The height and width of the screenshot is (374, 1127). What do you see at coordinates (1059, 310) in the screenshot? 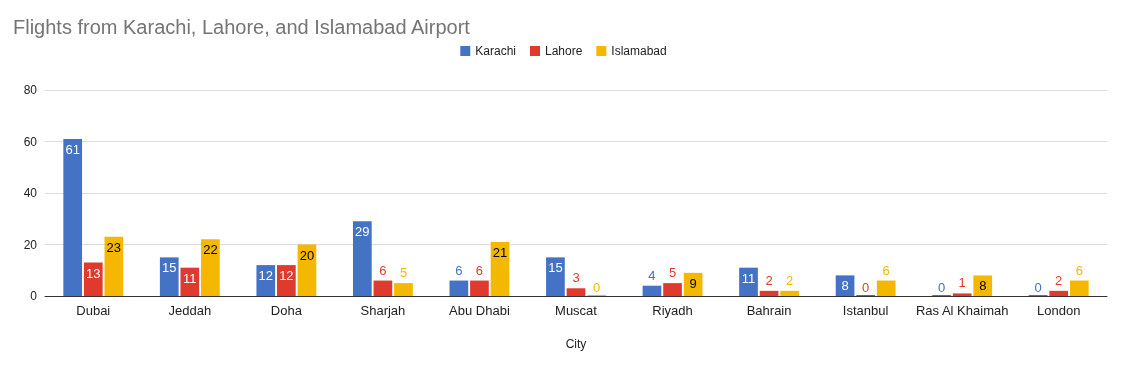
I see `x-tick-label: London` at bounding box center [1059, 310].